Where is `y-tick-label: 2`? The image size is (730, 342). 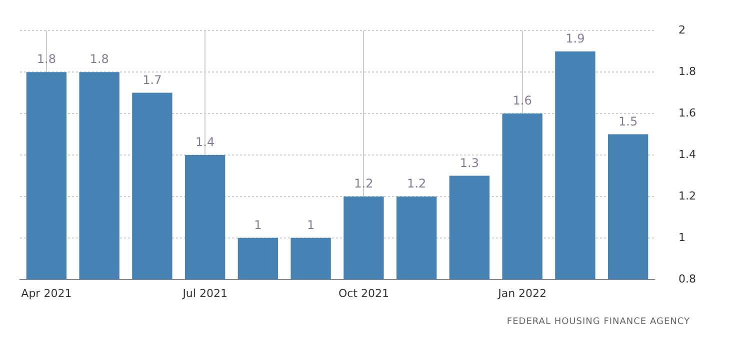 y-tick-label: 2 is located at coordinates (682, 29).